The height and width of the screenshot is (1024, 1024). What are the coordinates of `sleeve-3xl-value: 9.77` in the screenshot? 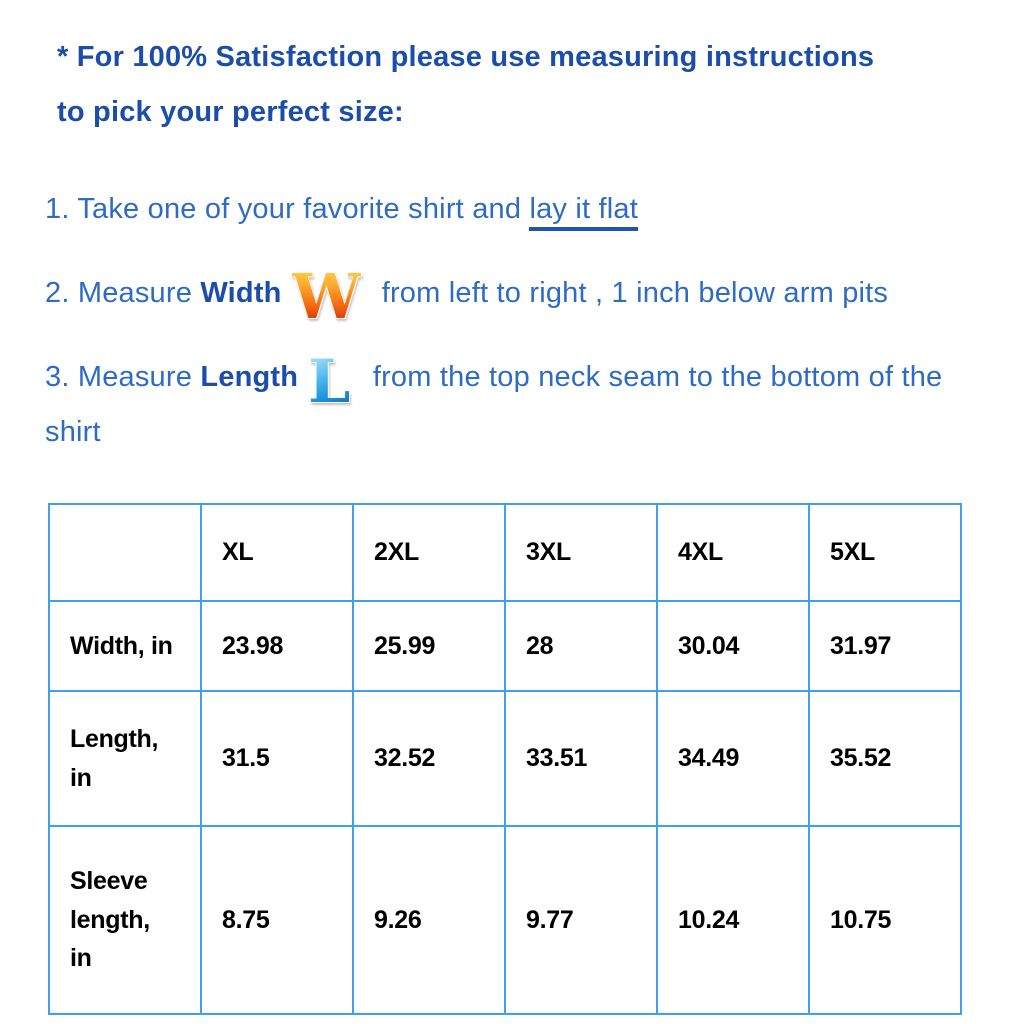 It's located at (581, 920).